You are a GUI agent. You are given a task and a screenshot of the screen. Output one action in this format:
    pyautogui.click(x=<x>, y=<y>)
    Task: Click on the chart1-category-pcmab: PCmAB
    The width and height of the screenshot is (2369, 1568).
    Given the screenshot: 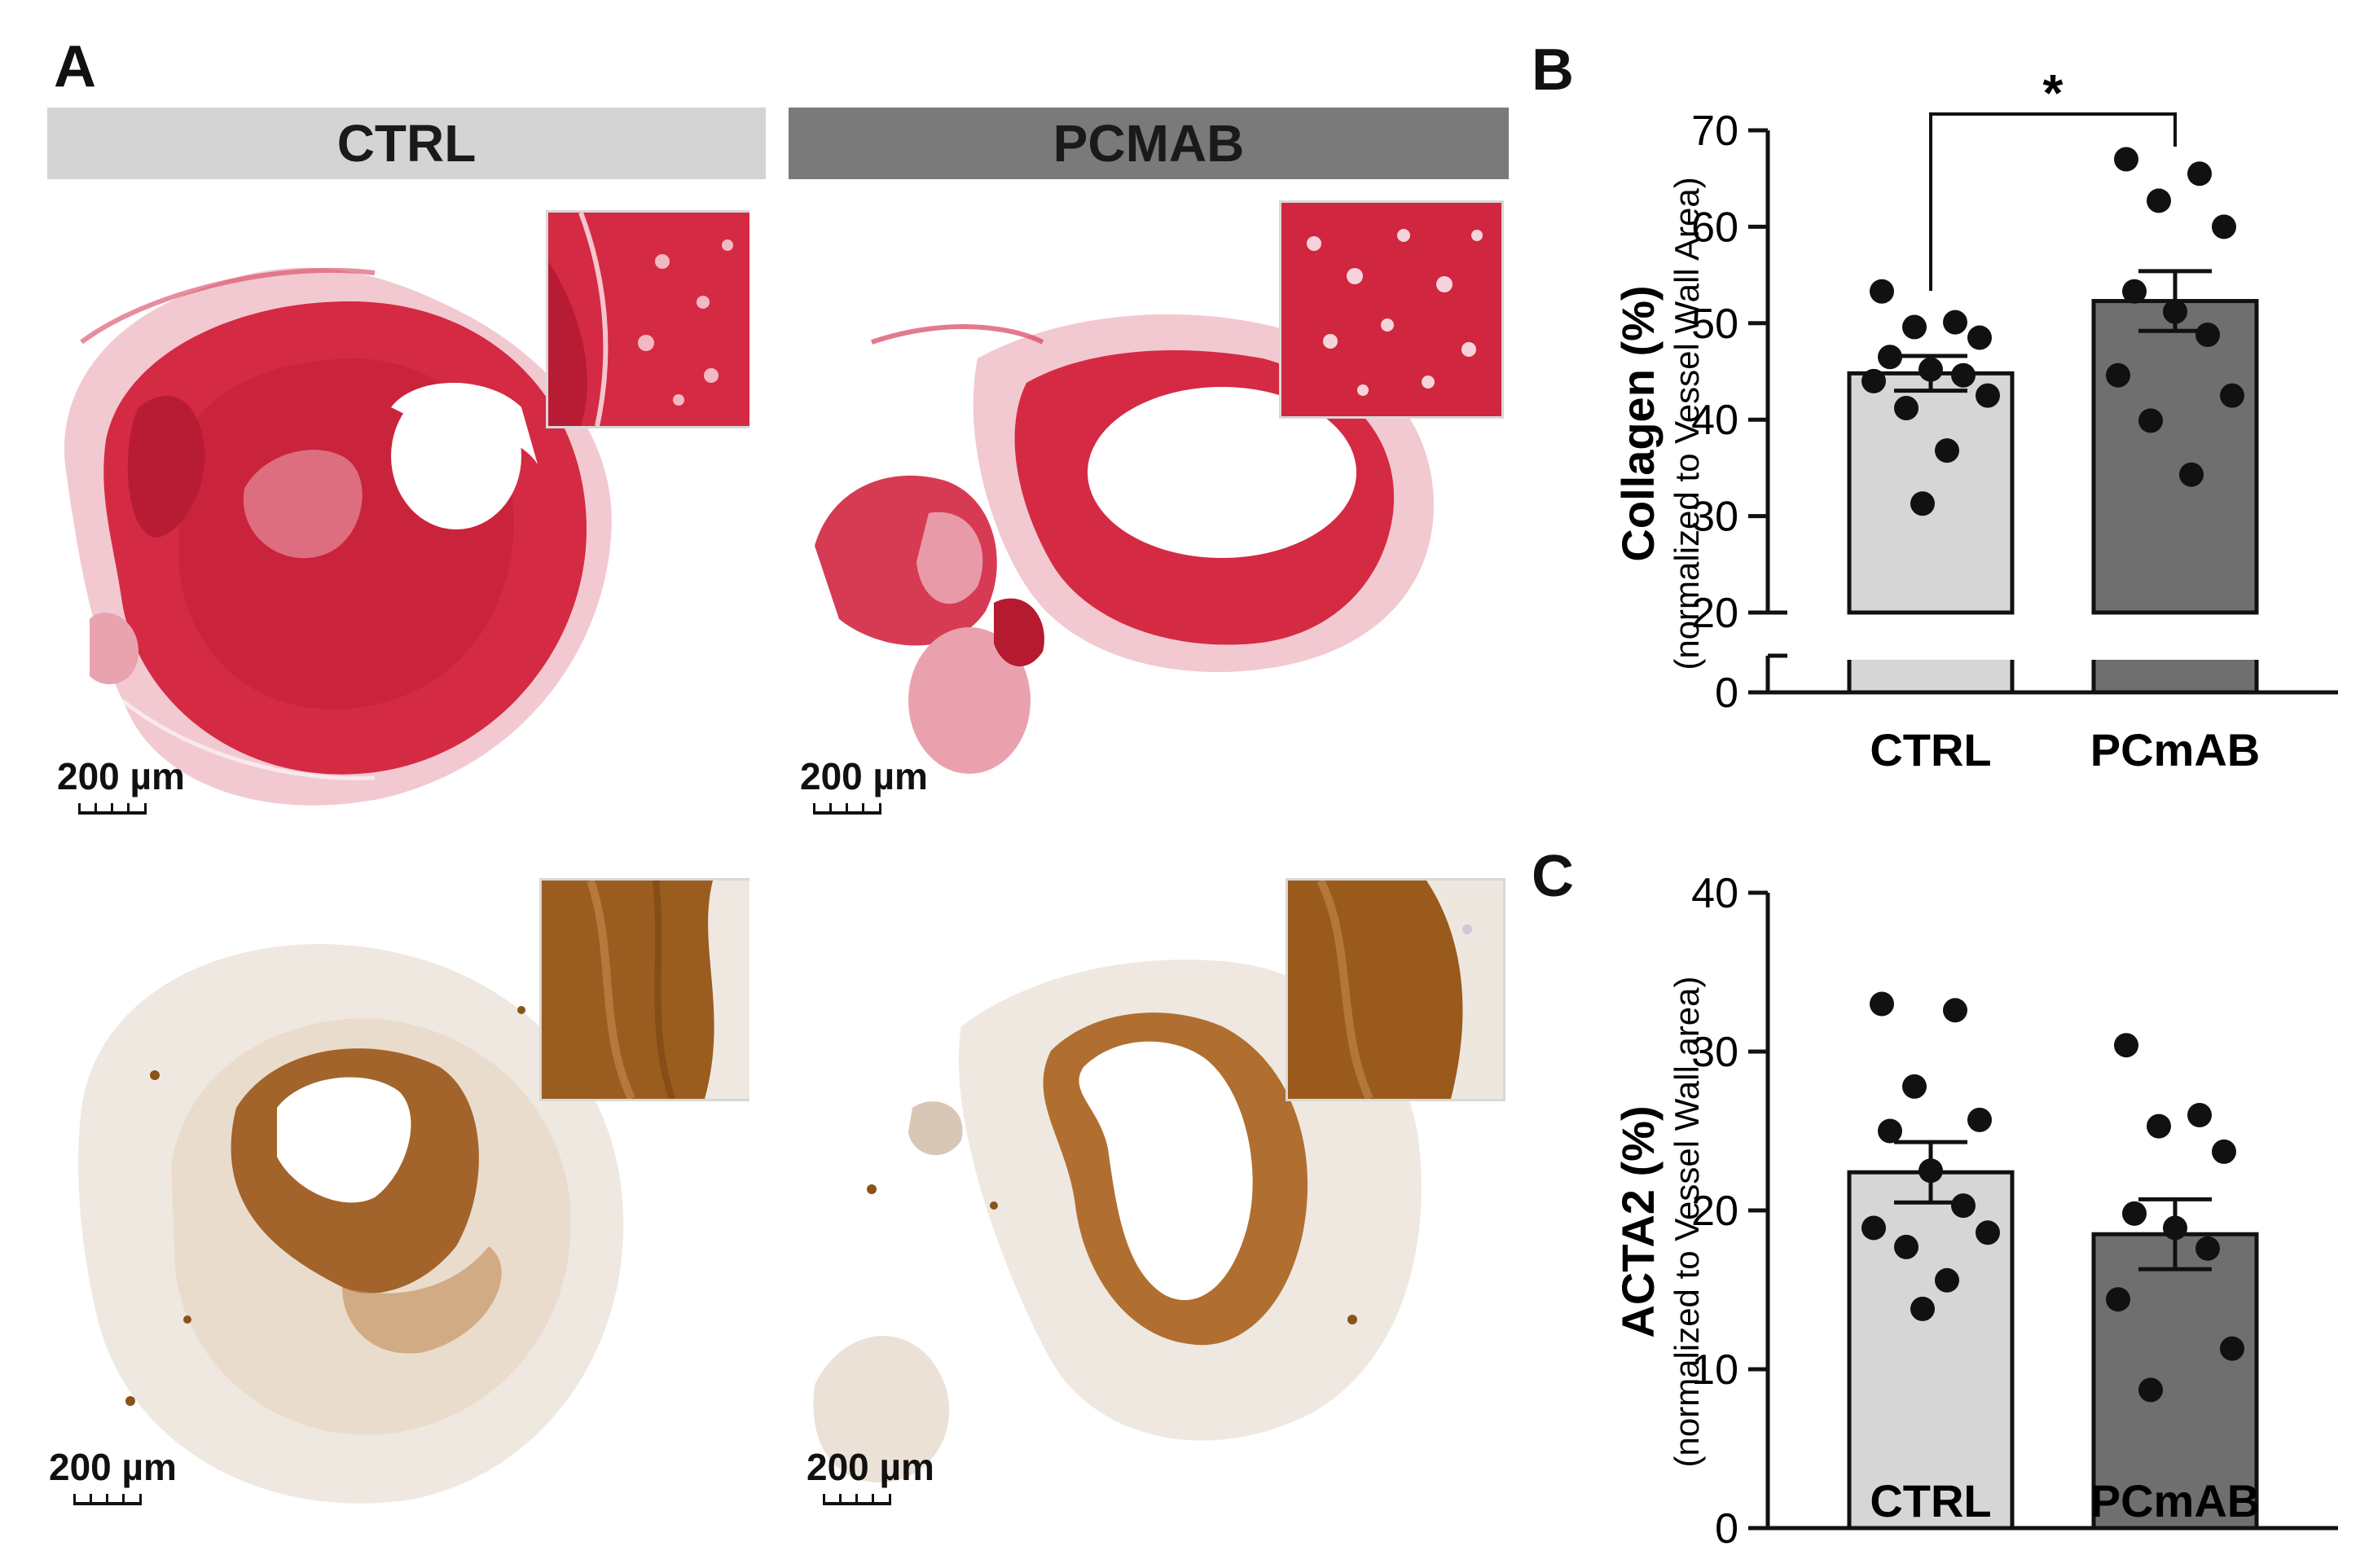 What is the action you would take?
    pyautogui.click(x=2175, y=1500)
    